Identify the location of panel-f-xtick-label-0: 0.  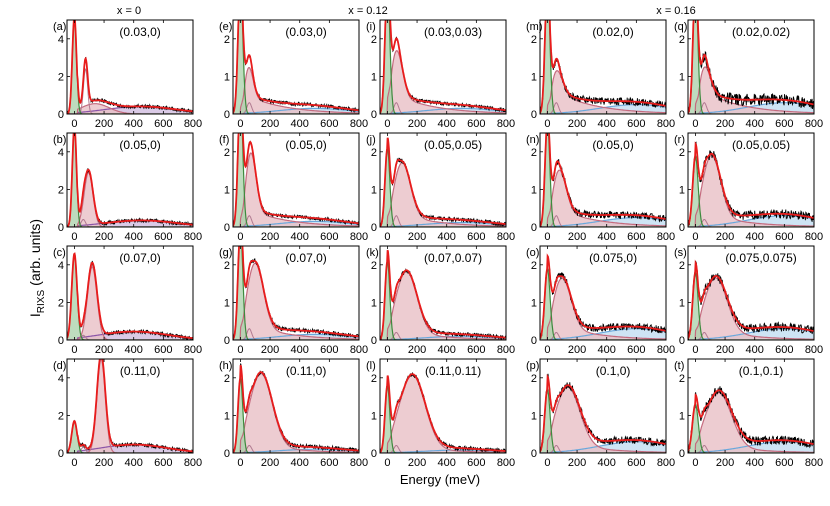
(240, 237).